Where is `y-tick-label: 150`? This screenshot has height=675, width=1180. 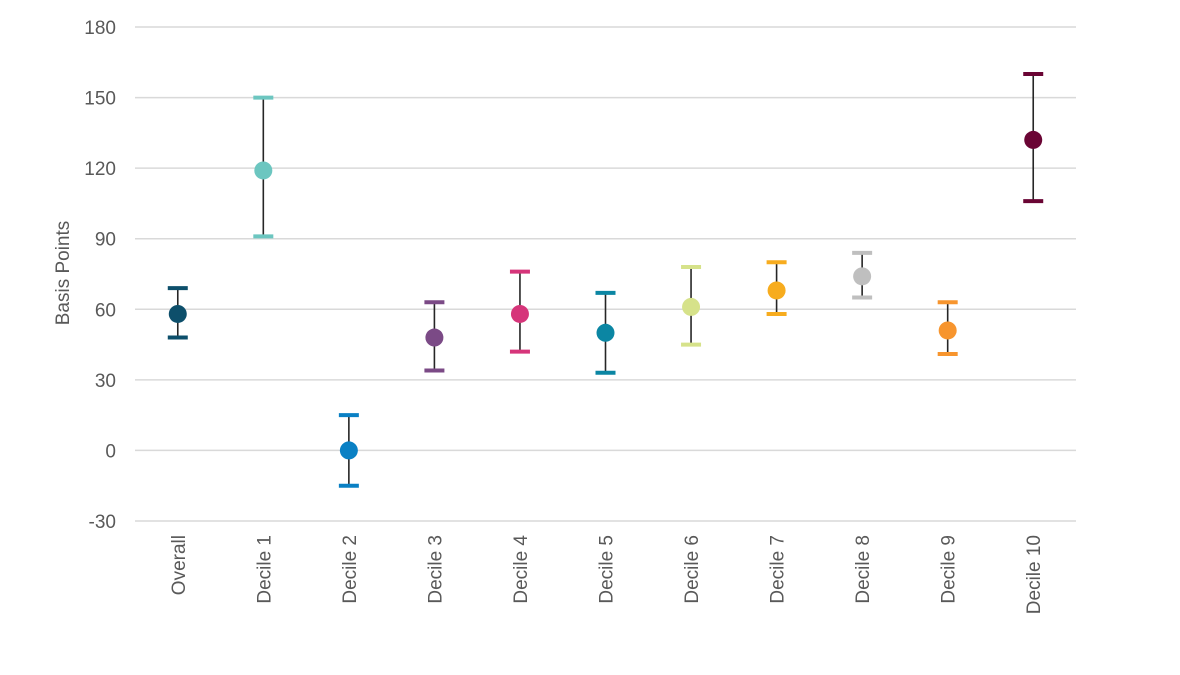
y-tick-label: 150 is located at coordinates (100, 99).